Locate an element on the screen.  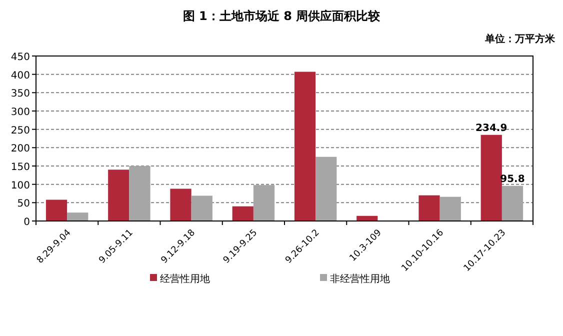
y-tick-label: 100 is located at coordinates (20, 186).